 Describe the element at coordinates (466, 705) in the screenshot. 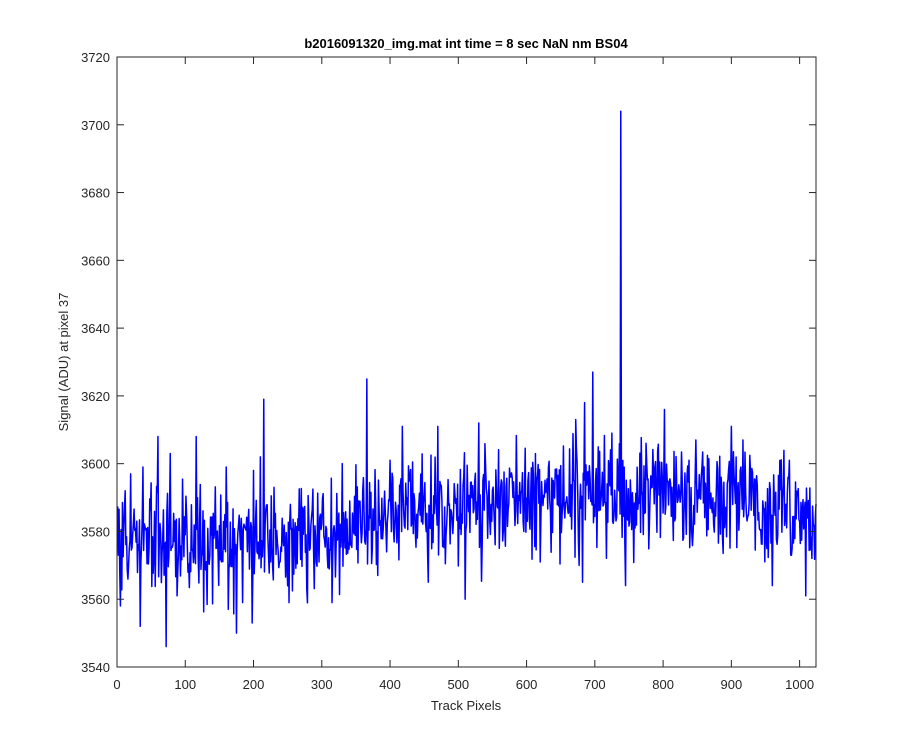

I see `x-axis-label: Track Pixels` at that location.